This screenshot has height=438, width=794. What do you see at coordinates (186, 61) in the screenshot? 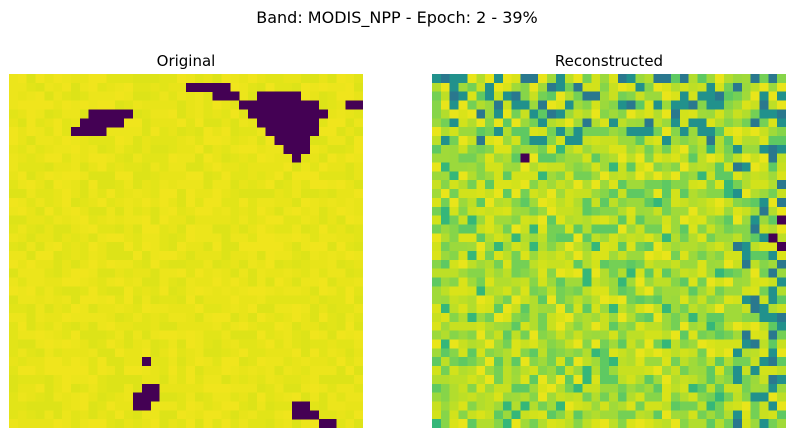
I see `original-panel-title: Original` at bounding box center [186, 61].